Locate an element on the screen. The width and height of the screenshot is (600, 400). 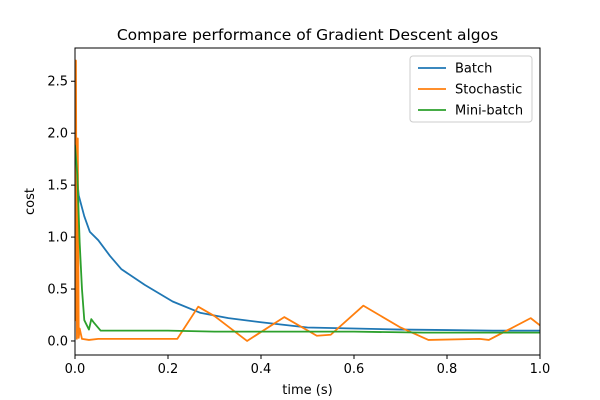
x-tick-label: 0.8 is located at coordinates (447, 369).